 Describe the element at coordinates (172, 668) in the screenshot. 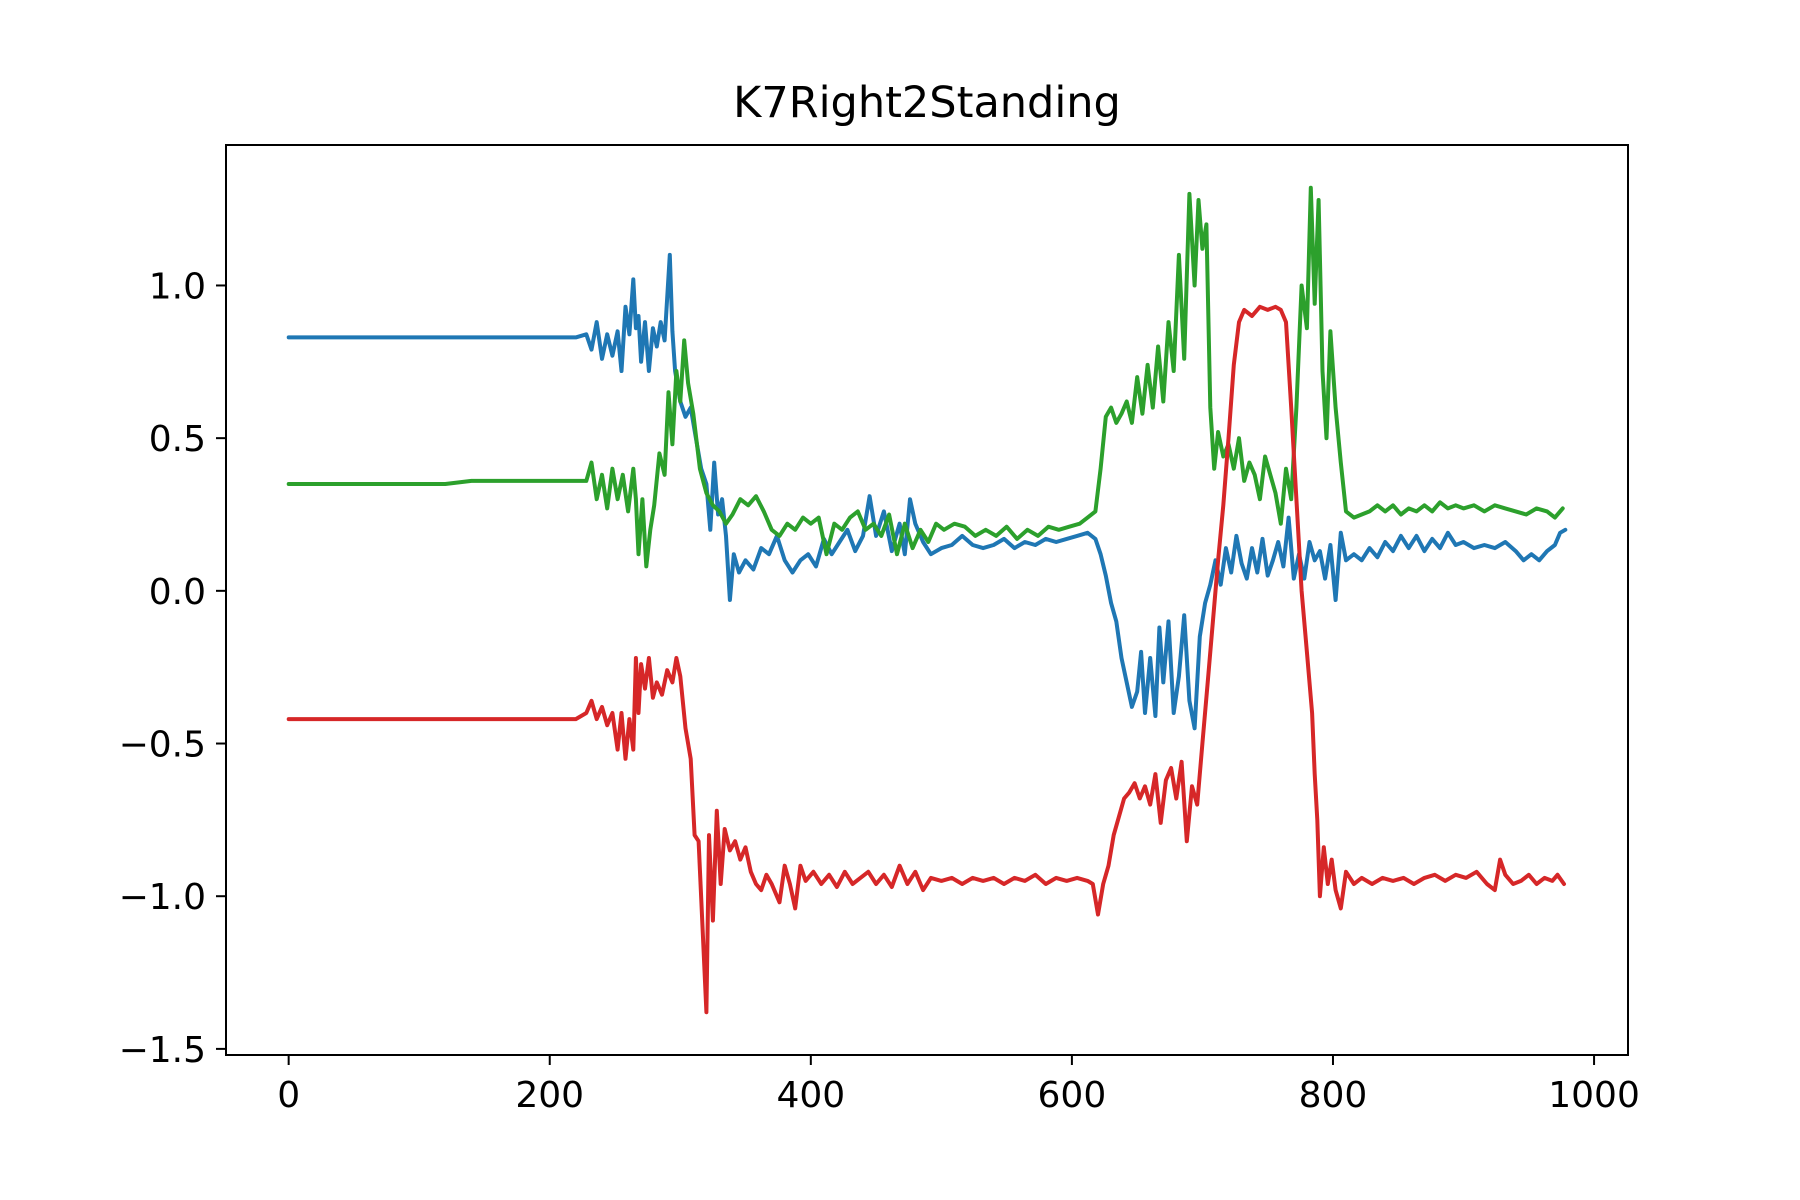

I see `y-axis: −1.5 −1.0 −0.5 0.0 0.5 1.0` at that location.